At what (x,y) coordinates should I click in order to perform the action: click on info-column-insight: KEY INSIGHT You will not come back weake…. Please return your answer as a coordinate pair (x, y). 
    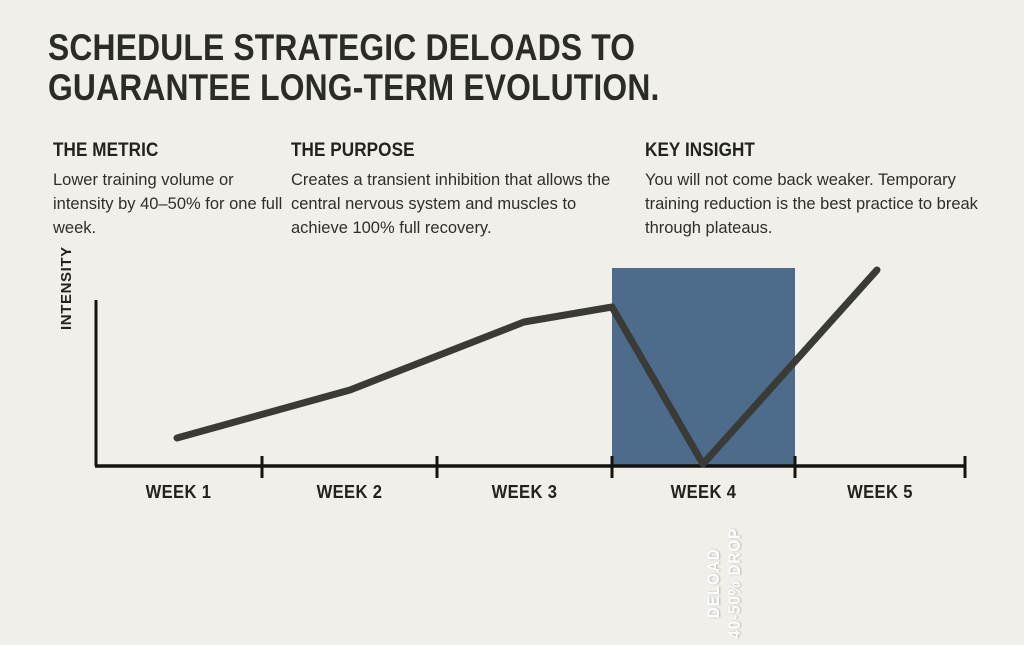
    Looking at the image, I should click on (815, 190).